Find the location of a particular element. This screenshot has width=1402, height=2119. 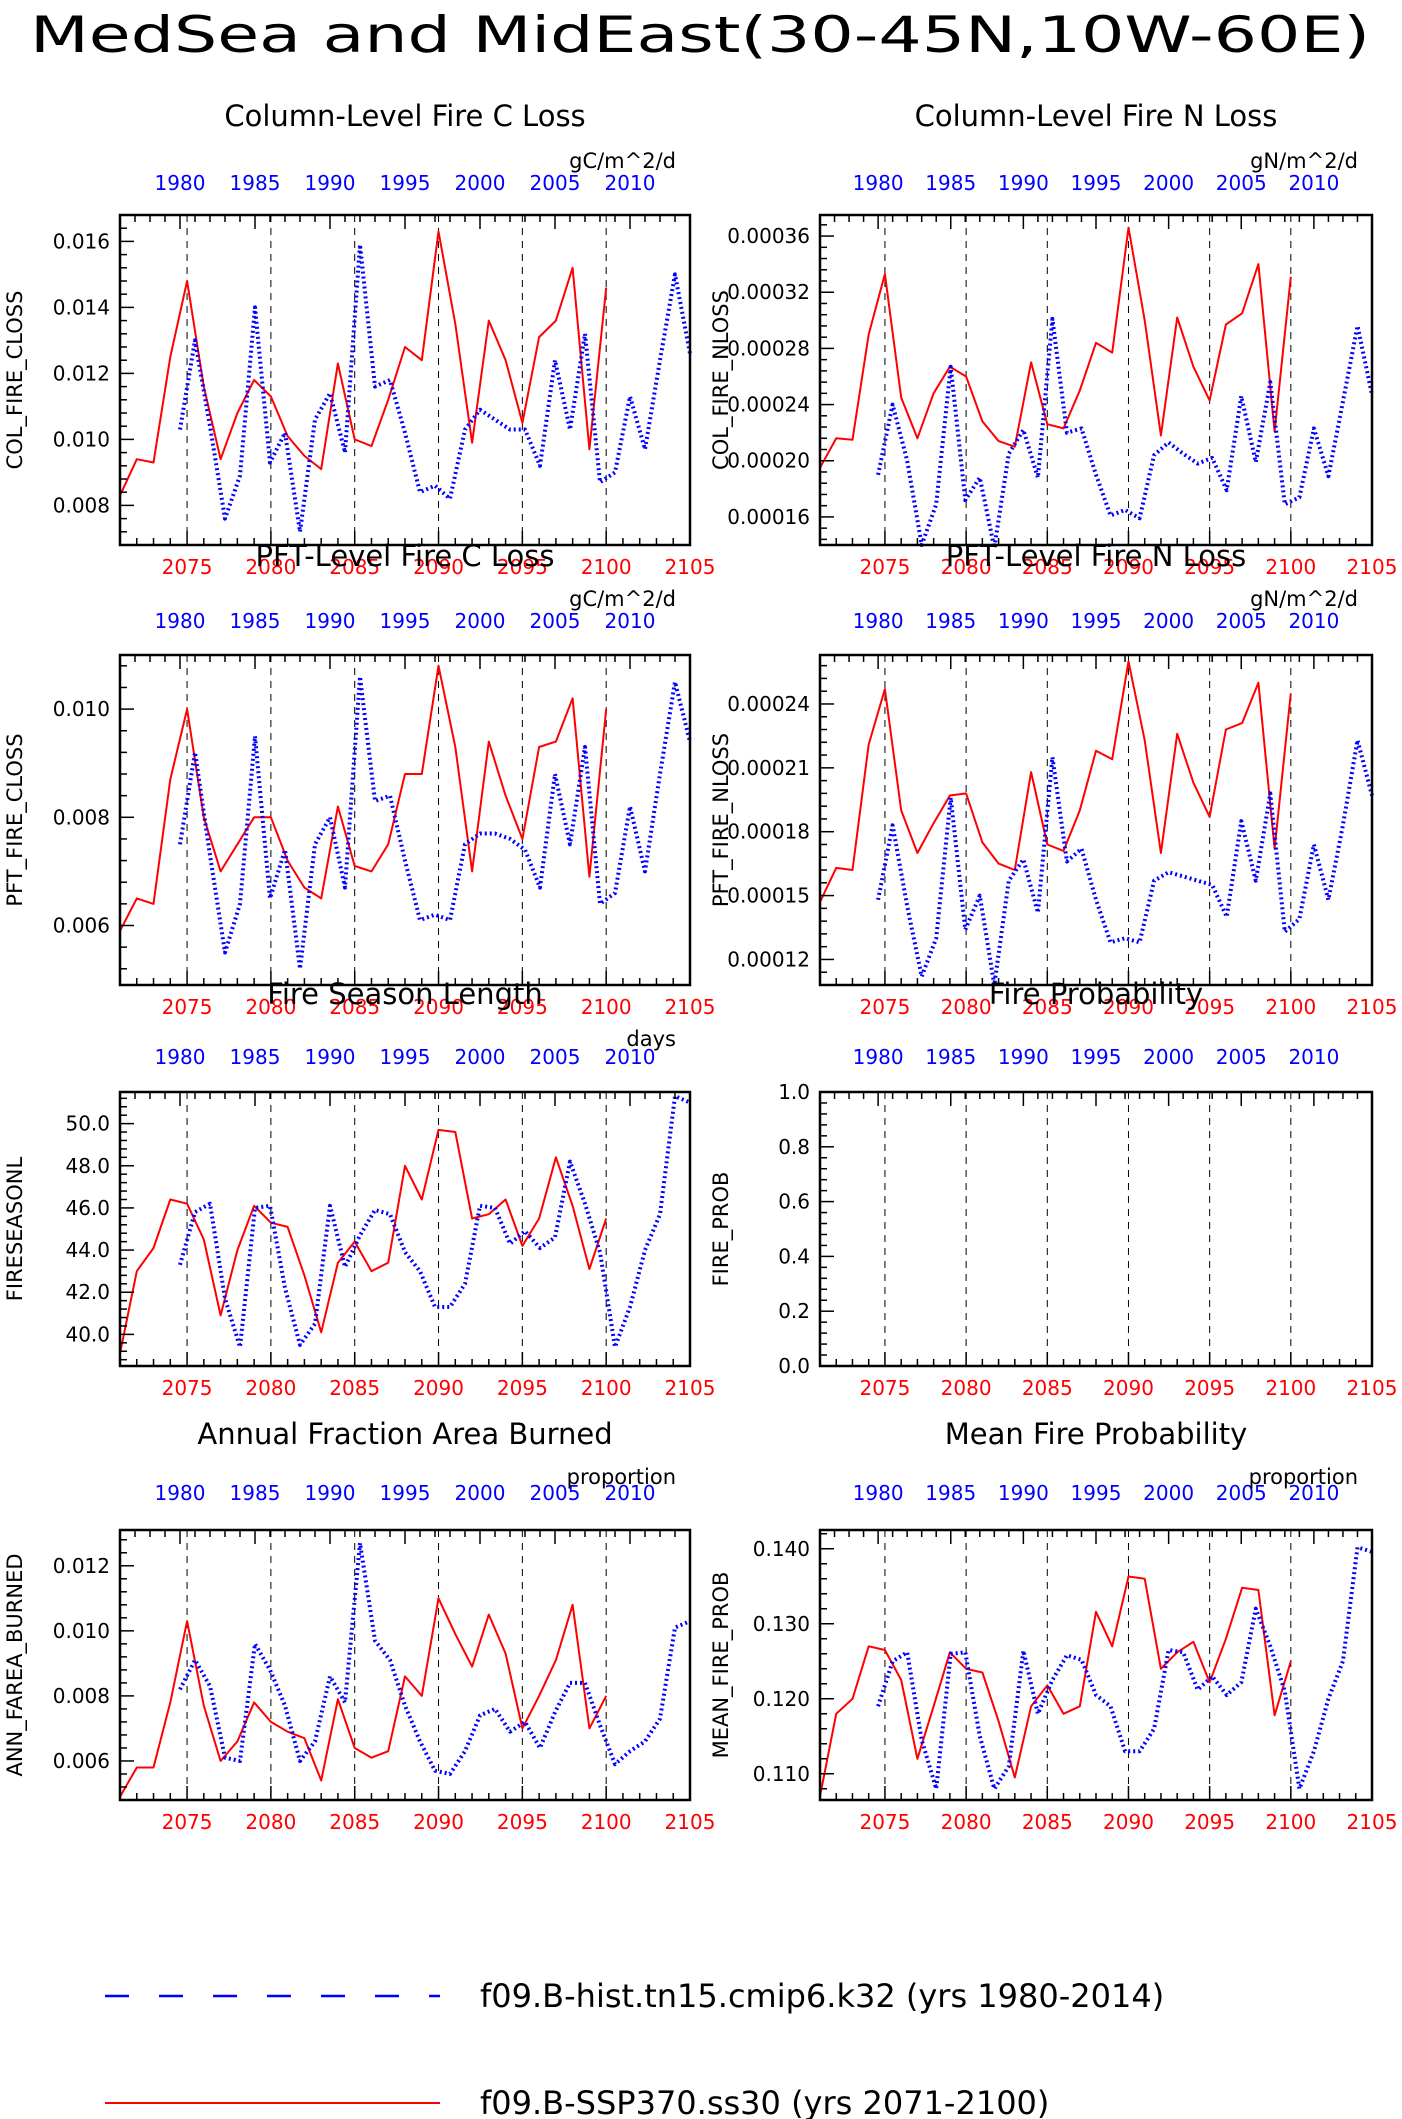

y-tick-label: 44.0 is located at coordinates (87, 1250).